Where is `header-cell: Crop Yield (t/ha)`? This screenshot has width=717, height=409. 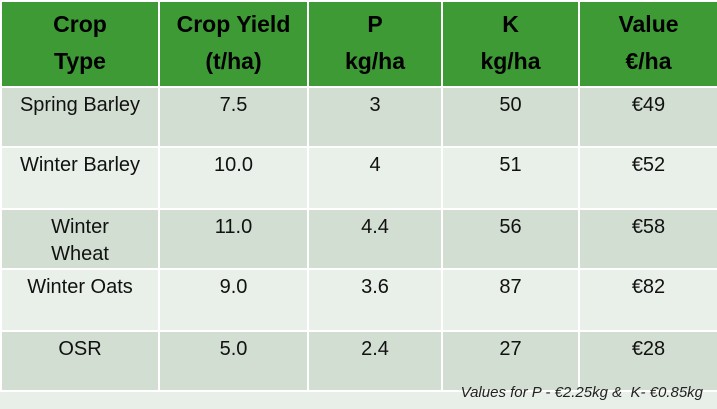 header-cell: Crop Yield (t/ha) is located at coordinates (233, 44).